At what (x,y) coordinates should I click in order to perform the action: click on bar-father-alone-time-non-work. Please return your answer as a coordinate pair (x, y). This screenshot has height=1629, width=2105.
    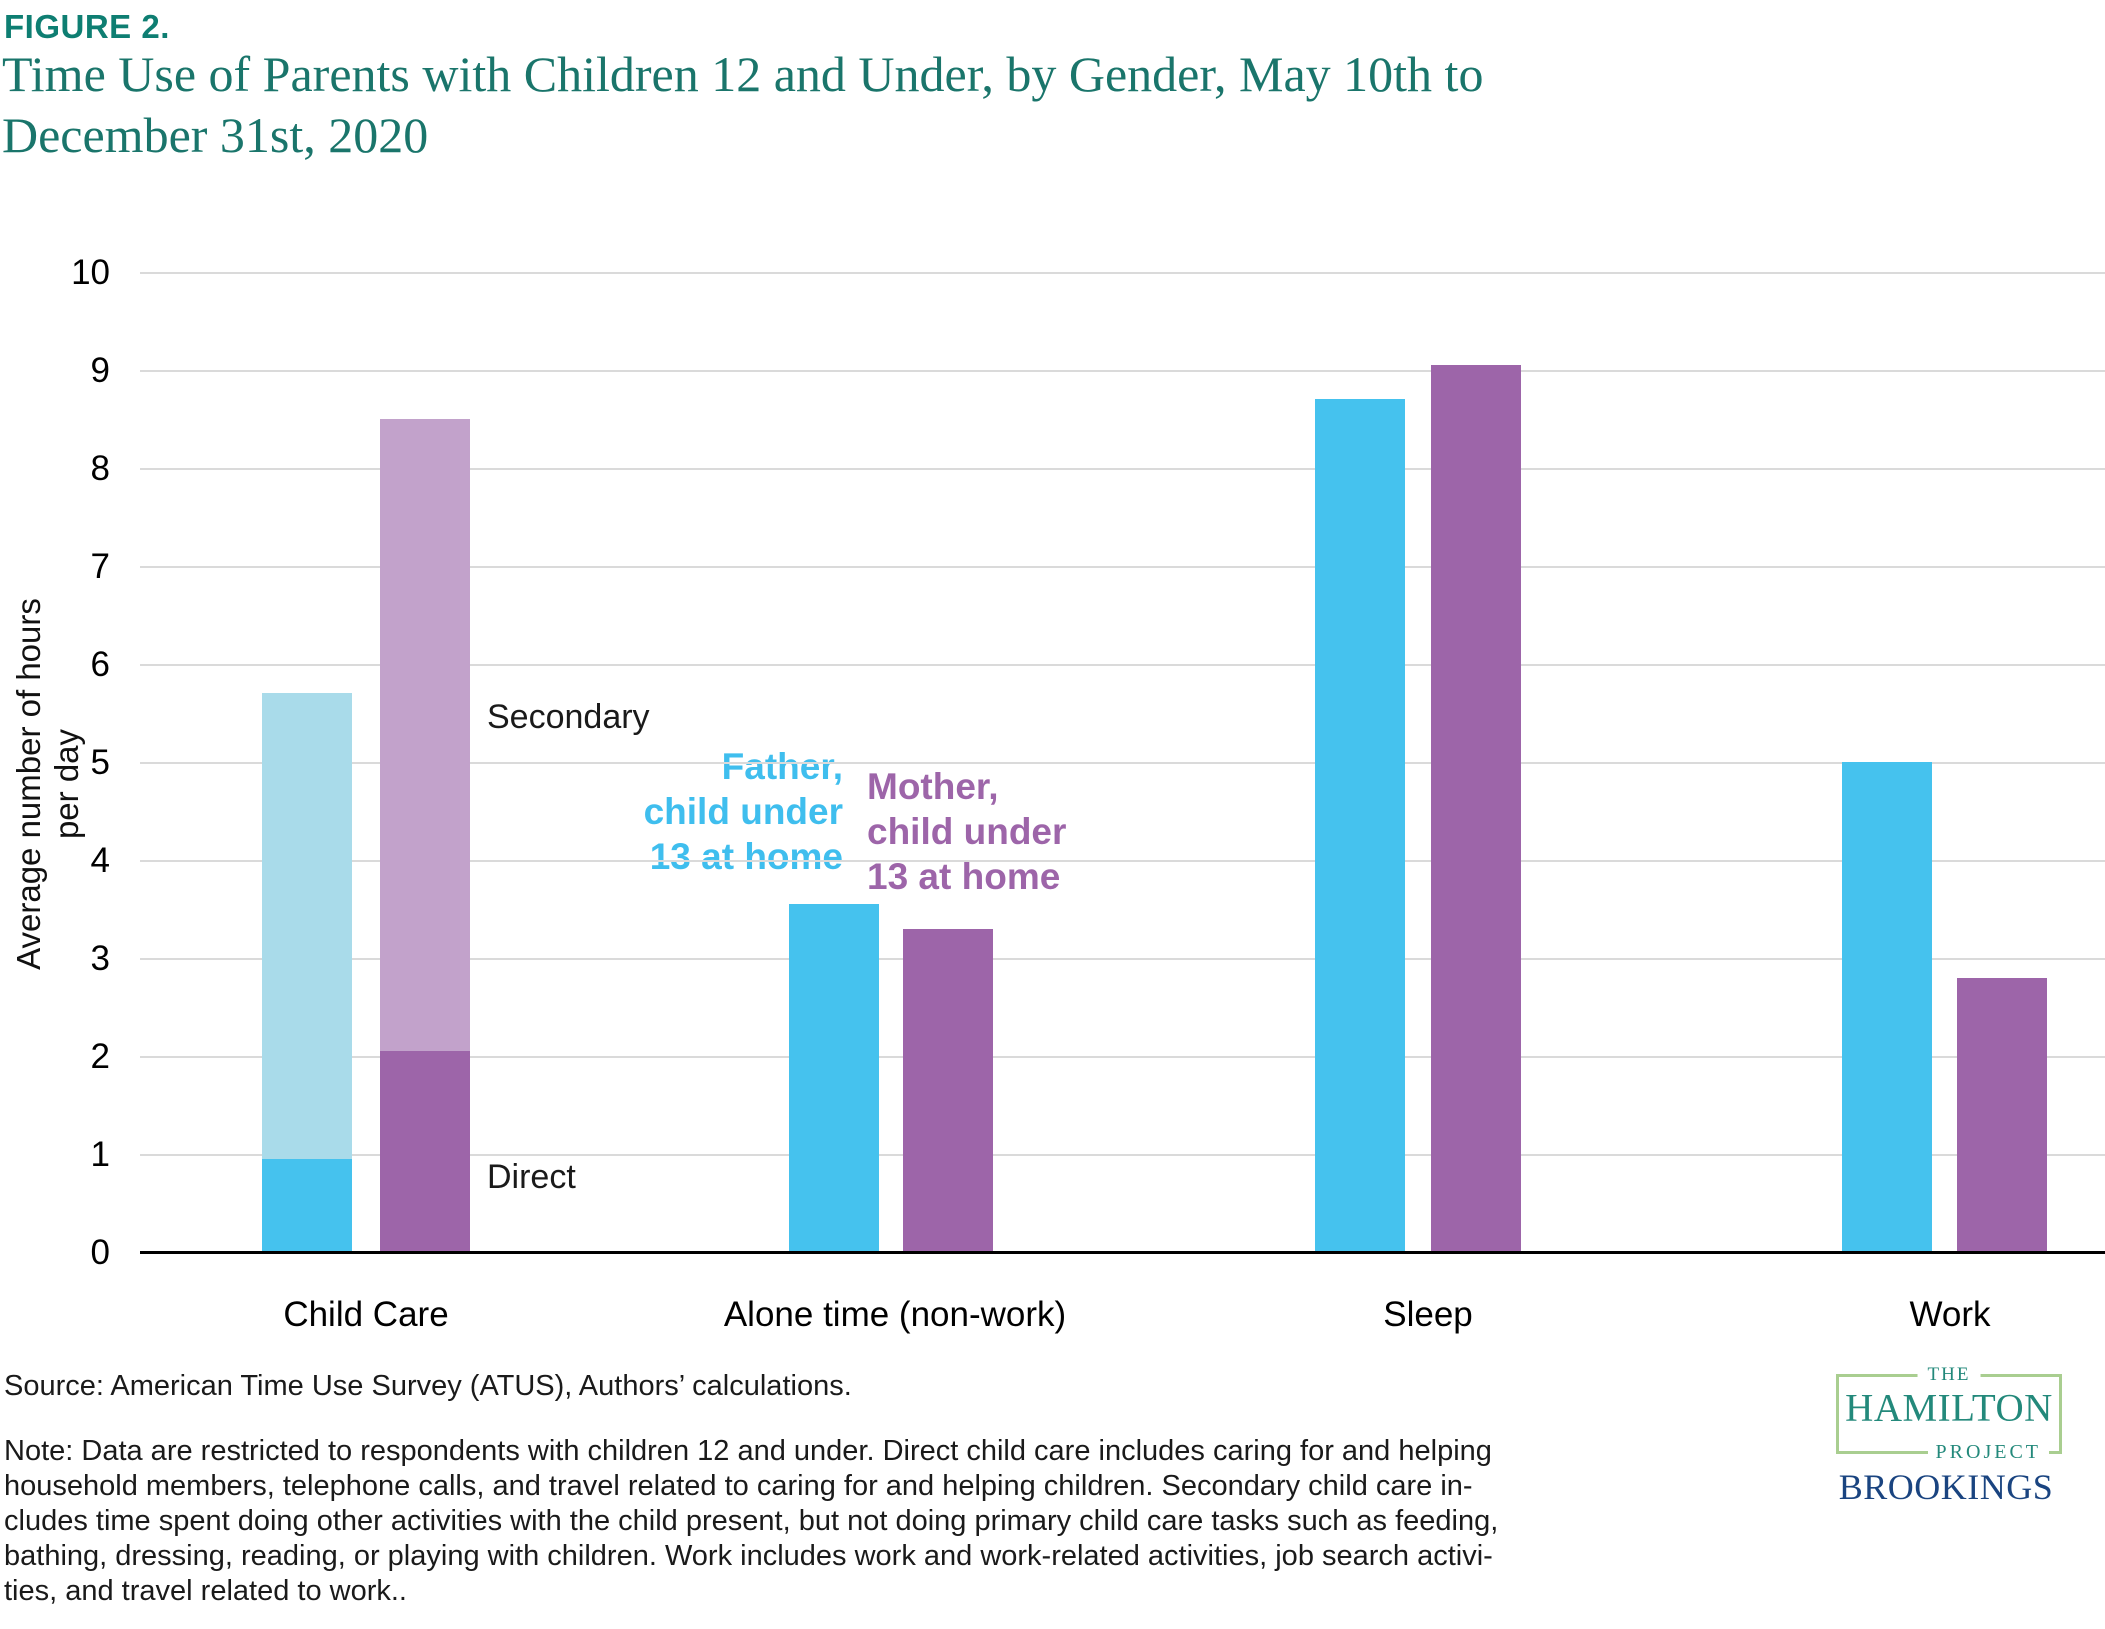
    Looking at the image, I should click on (834, 1078).